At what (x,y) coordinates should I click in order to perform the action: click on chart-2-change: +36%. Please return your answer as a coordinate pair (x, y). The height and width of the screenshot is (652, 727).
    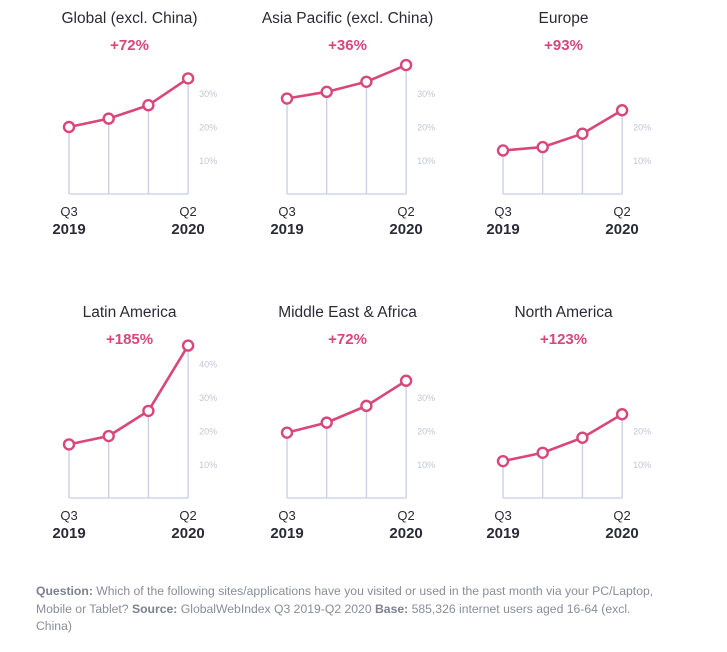
    Looking at the image, I should click on (347, 45).